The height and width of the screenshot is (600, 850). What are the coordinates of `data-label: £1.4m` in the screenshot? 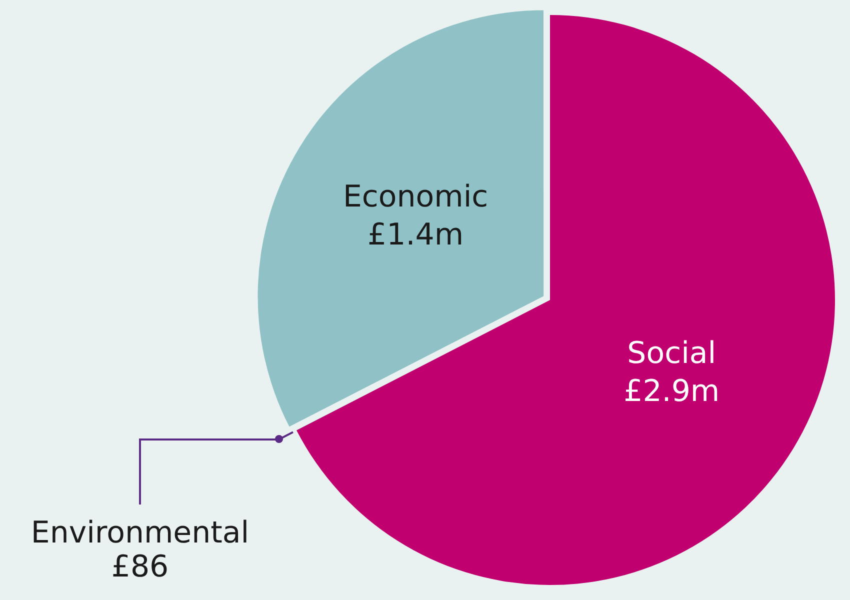 It's located at (416, 235).